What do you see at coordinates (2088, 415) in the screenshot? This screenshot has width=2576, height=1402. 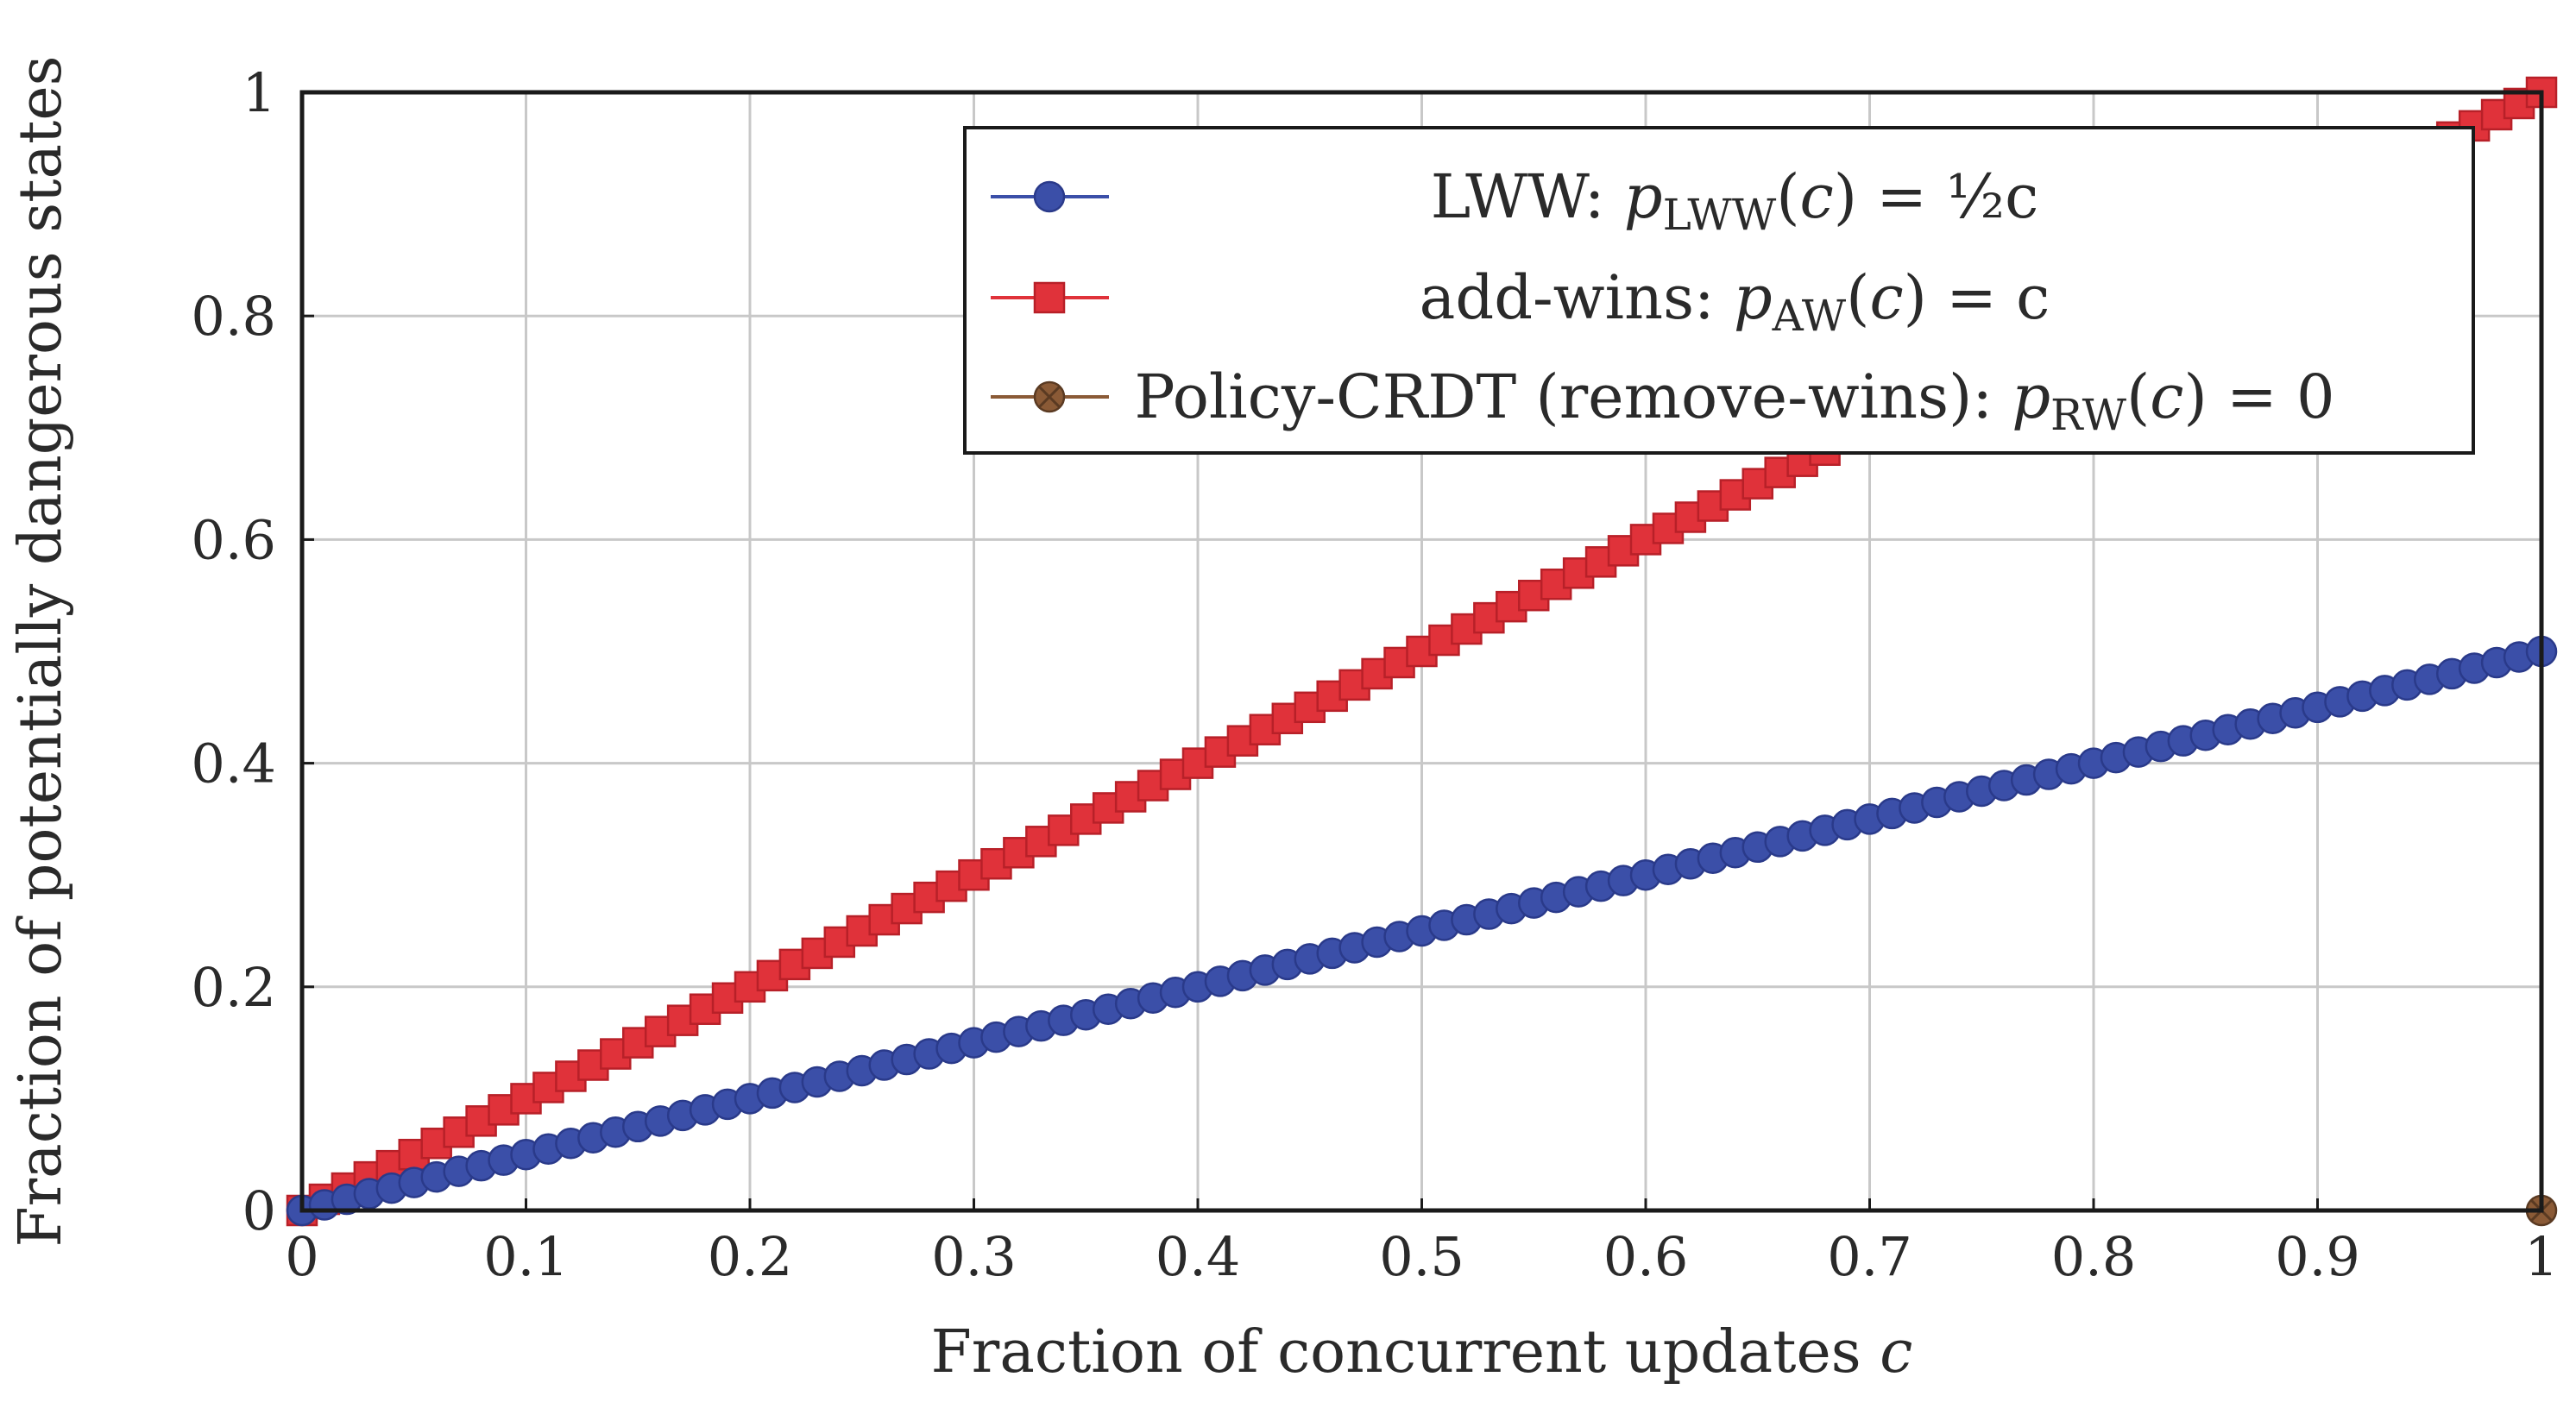 I see `legend-label-sub-2: RW` at bounding box center [2088, 415].